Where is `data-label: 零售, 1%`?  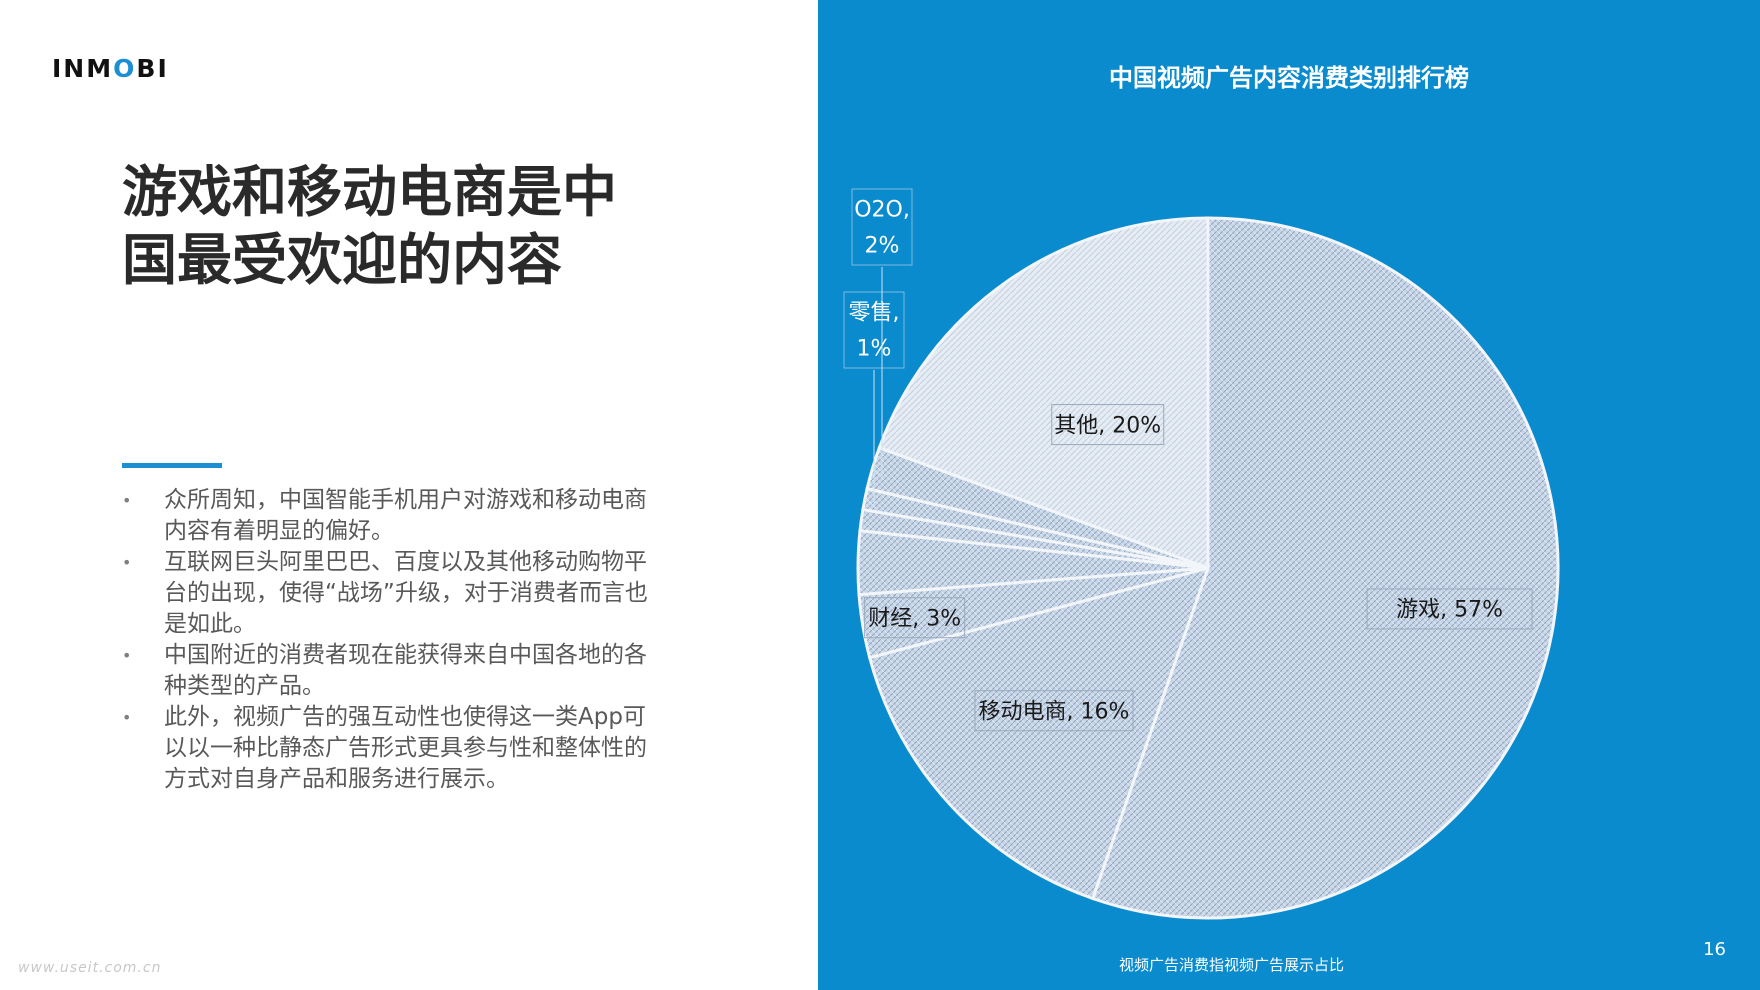
data-label: 零售, 1% is located at coordinates (874, 330).